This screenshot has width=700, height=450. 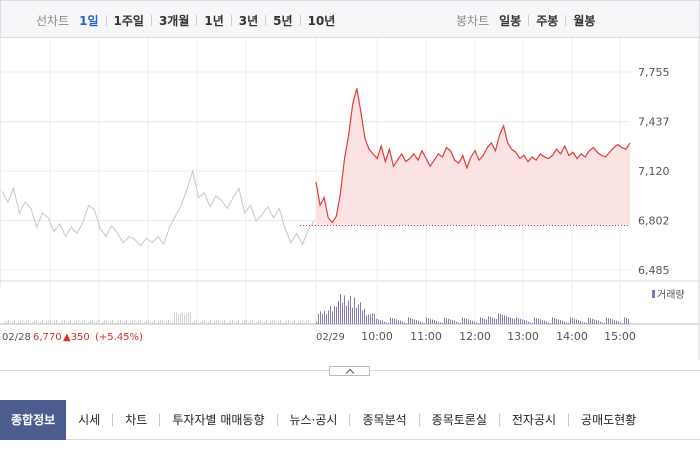 What do you see at coordinates (523, 336) in the screenshot?
I see `x-tick-label: 13:00` at bounding box center [523, 336].